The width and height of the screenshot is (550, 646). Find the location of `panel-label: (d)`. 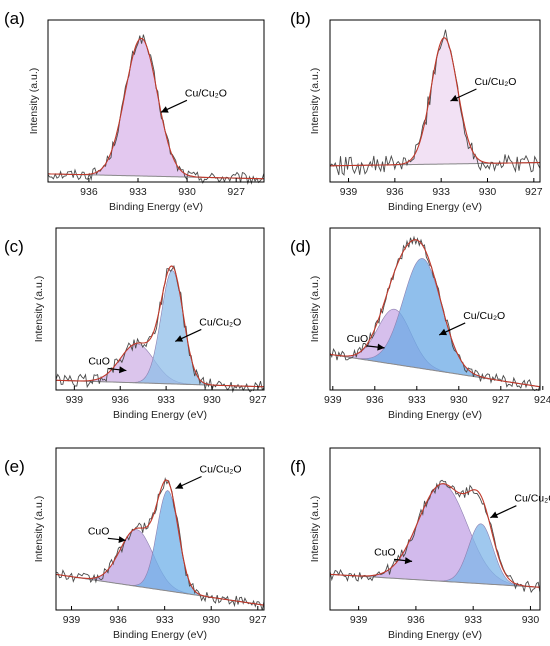

panel-label: (d) is located at coordinates (300, 246).